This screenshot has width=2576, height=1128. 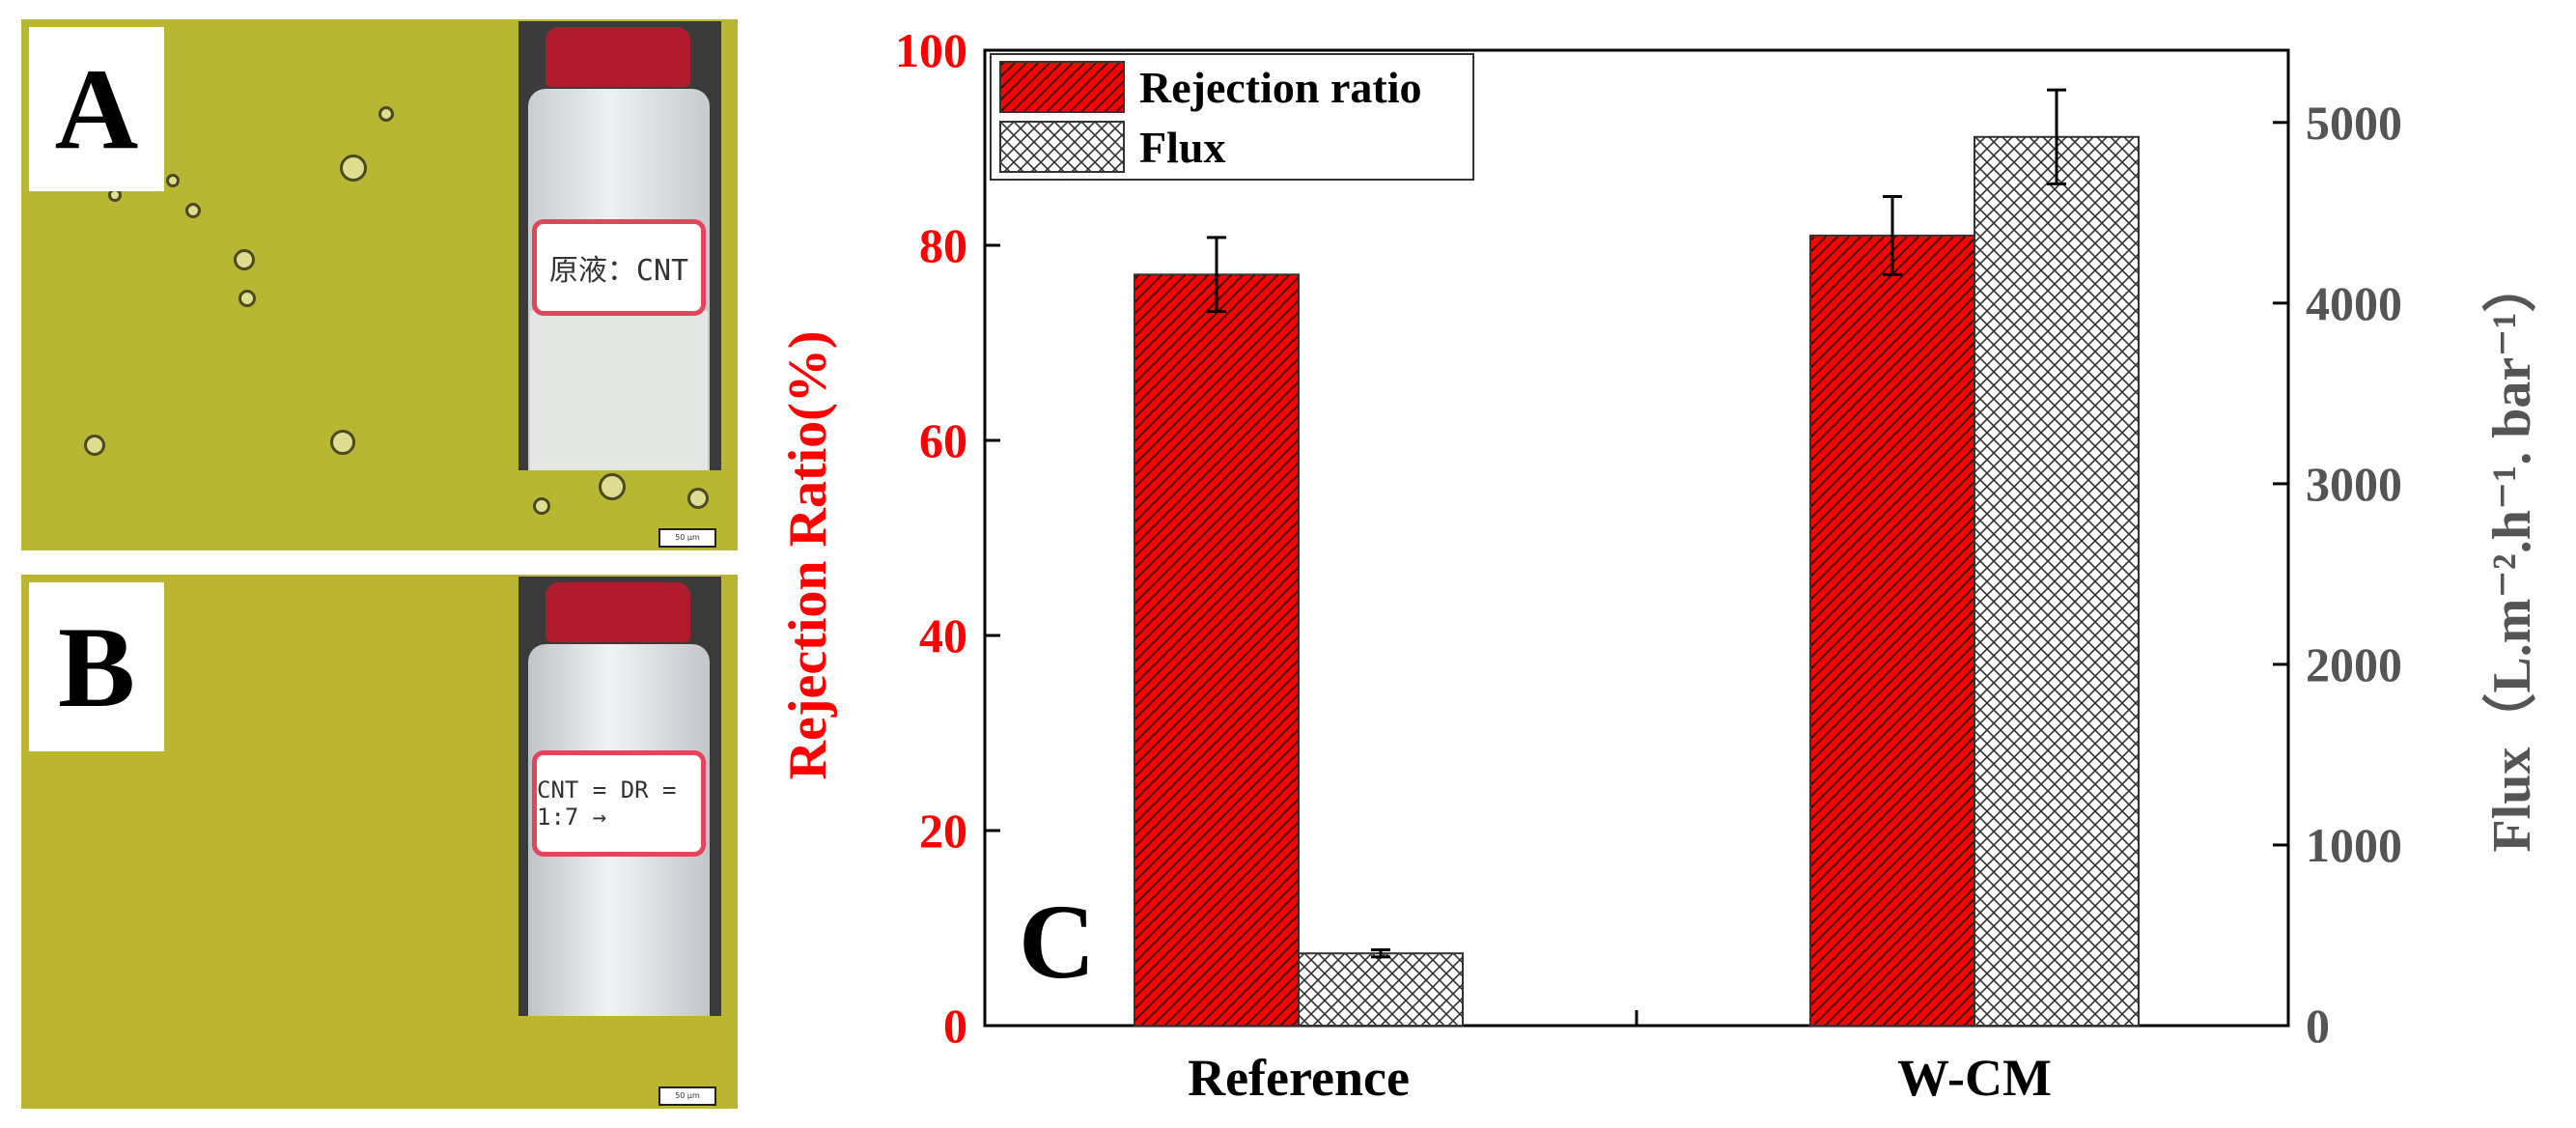 I want to click on y-left-tick-label: 80, so click(x=943, y=245).